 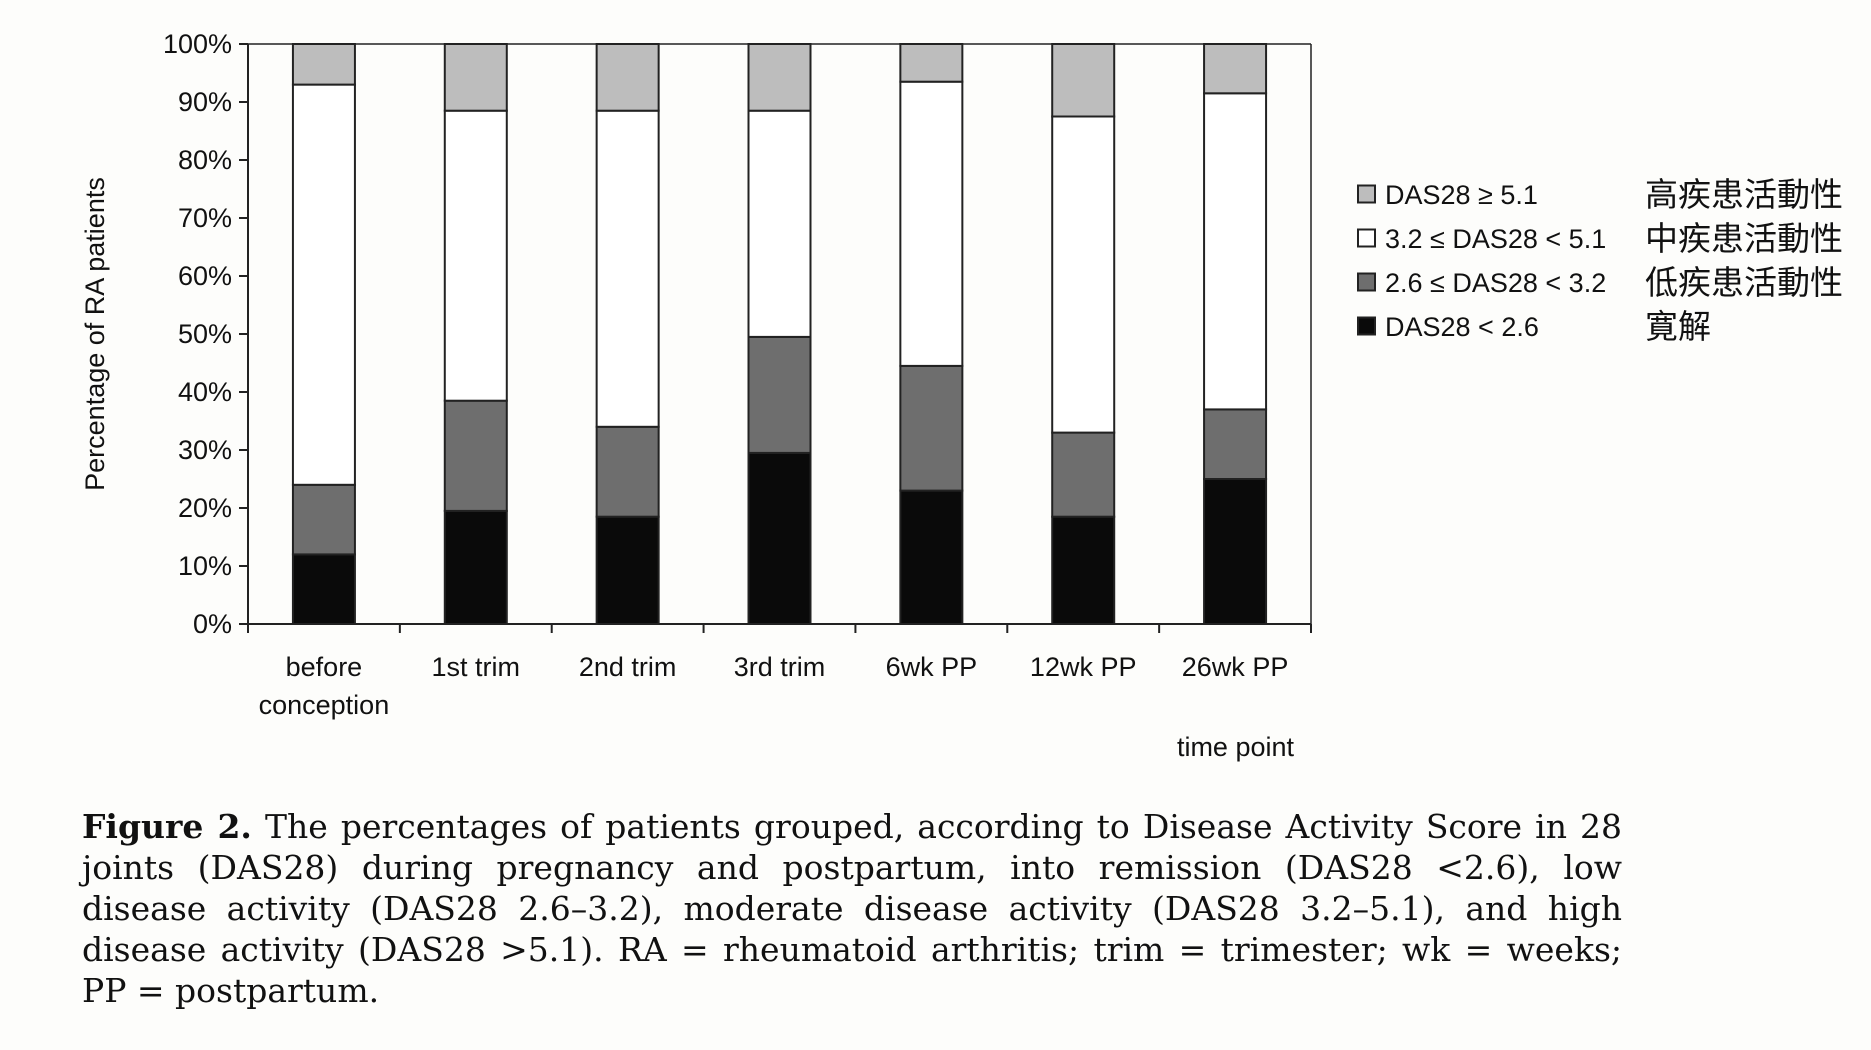 What do you see at coordinates (1236, 747) in the screenshot?
I see `x-axis-title: time point` at bounding box center [1236, 747].